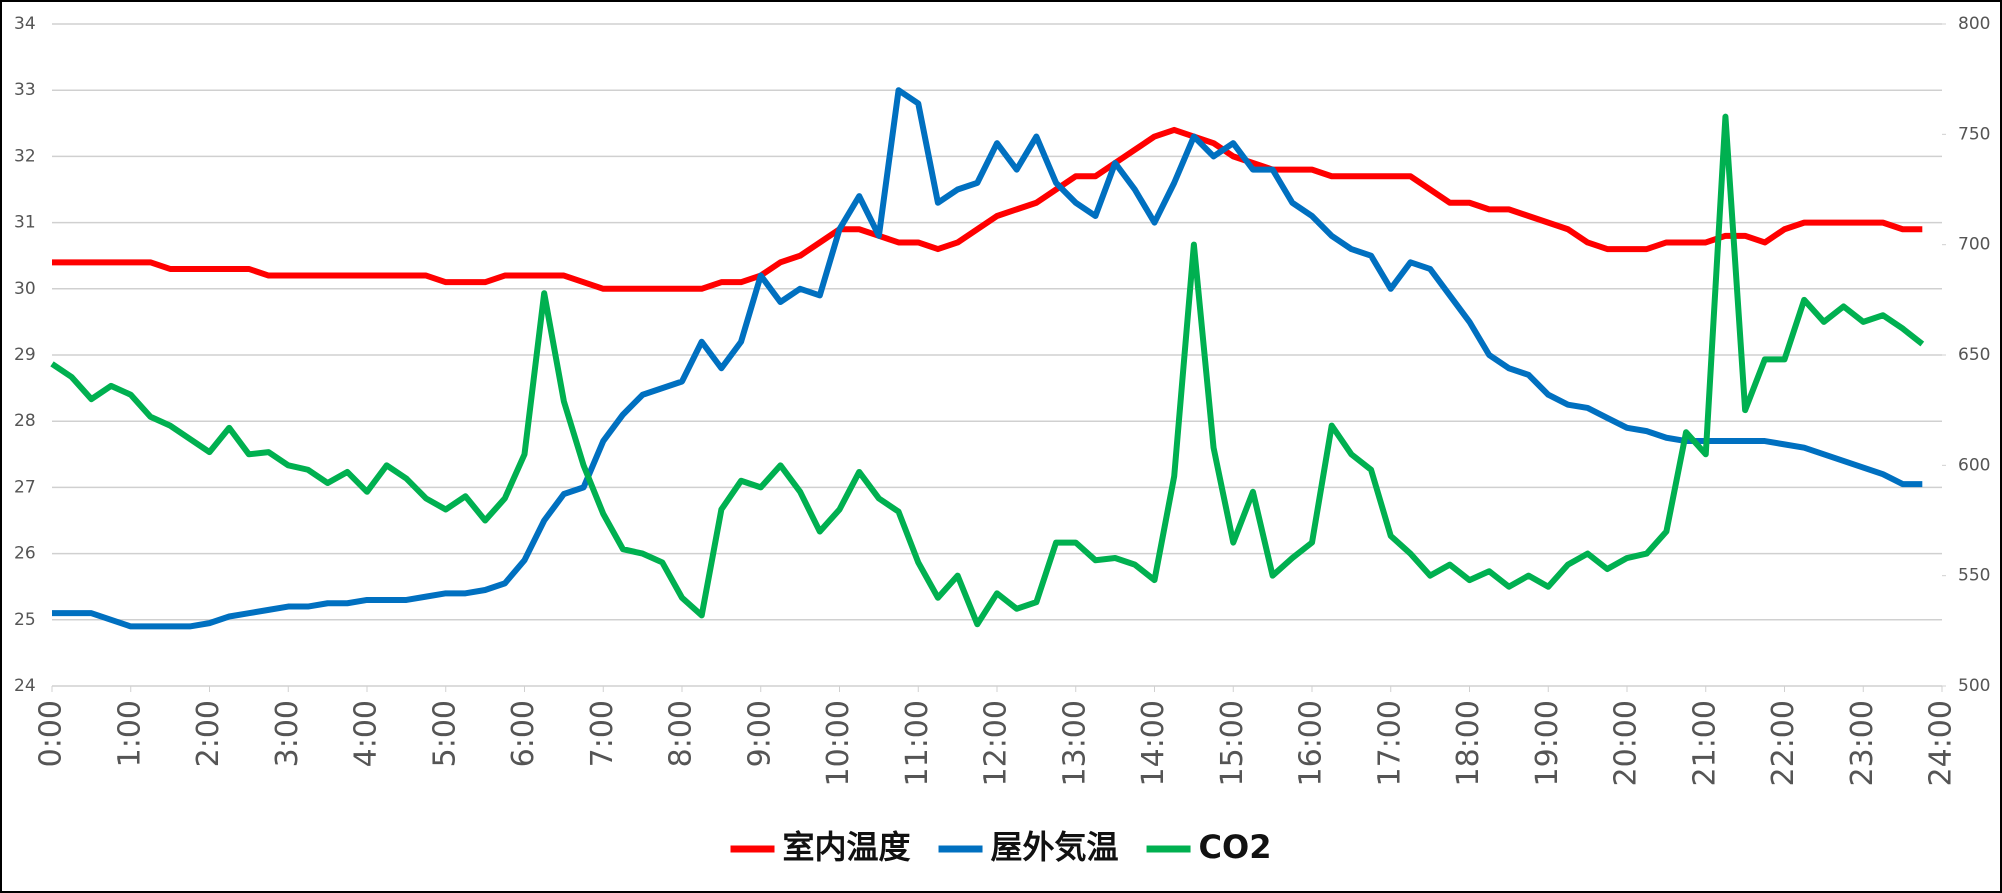 This screenshot has width=2002, height=893. I want to click on legend-label: CO2, so click(1235, 847).